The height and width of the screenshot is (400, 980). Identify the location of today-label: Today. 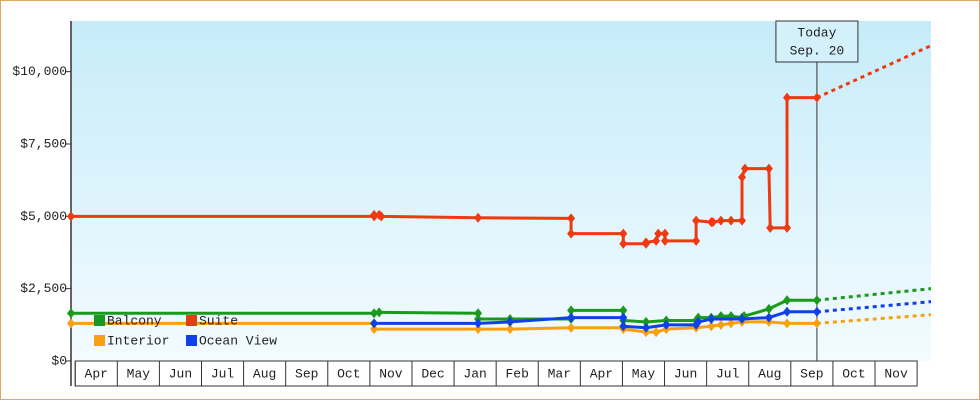
(816, 32).